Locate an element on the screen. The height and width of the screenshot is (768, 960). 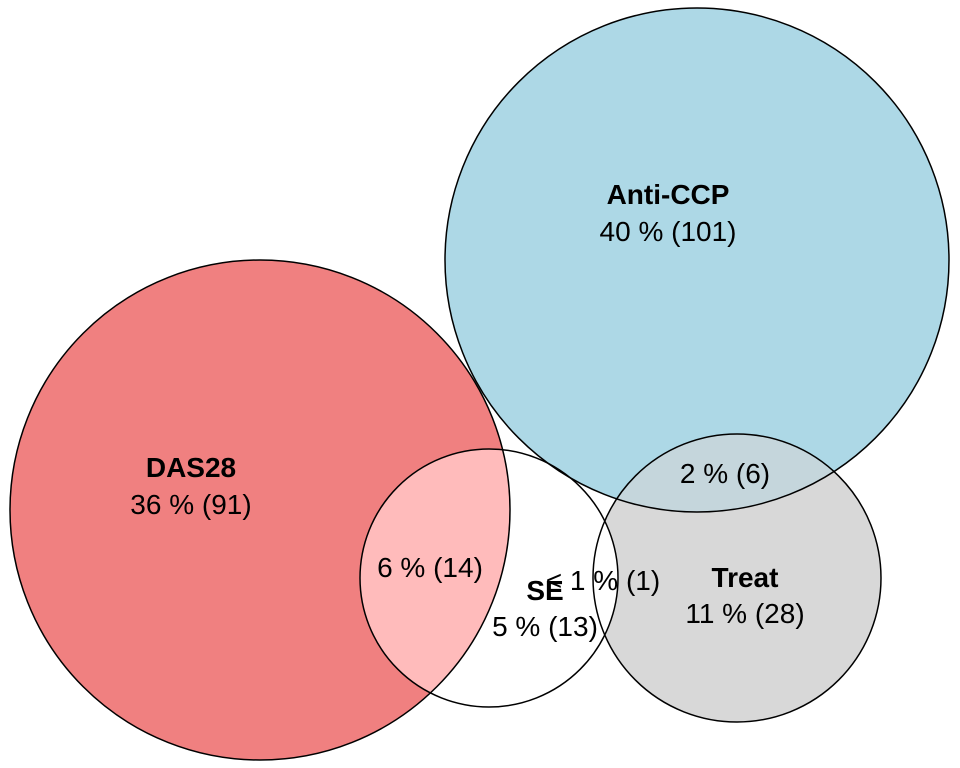
se-treat-overlap-value: < 1 % (1) is located at coordinates (603, 580).